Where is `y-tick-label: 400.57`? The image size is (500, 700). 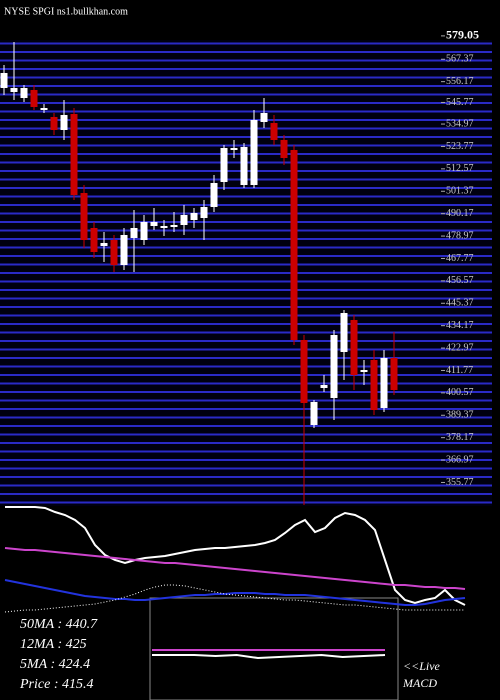 y-tick-label: 400.57 is located at coordinates (460, 392).